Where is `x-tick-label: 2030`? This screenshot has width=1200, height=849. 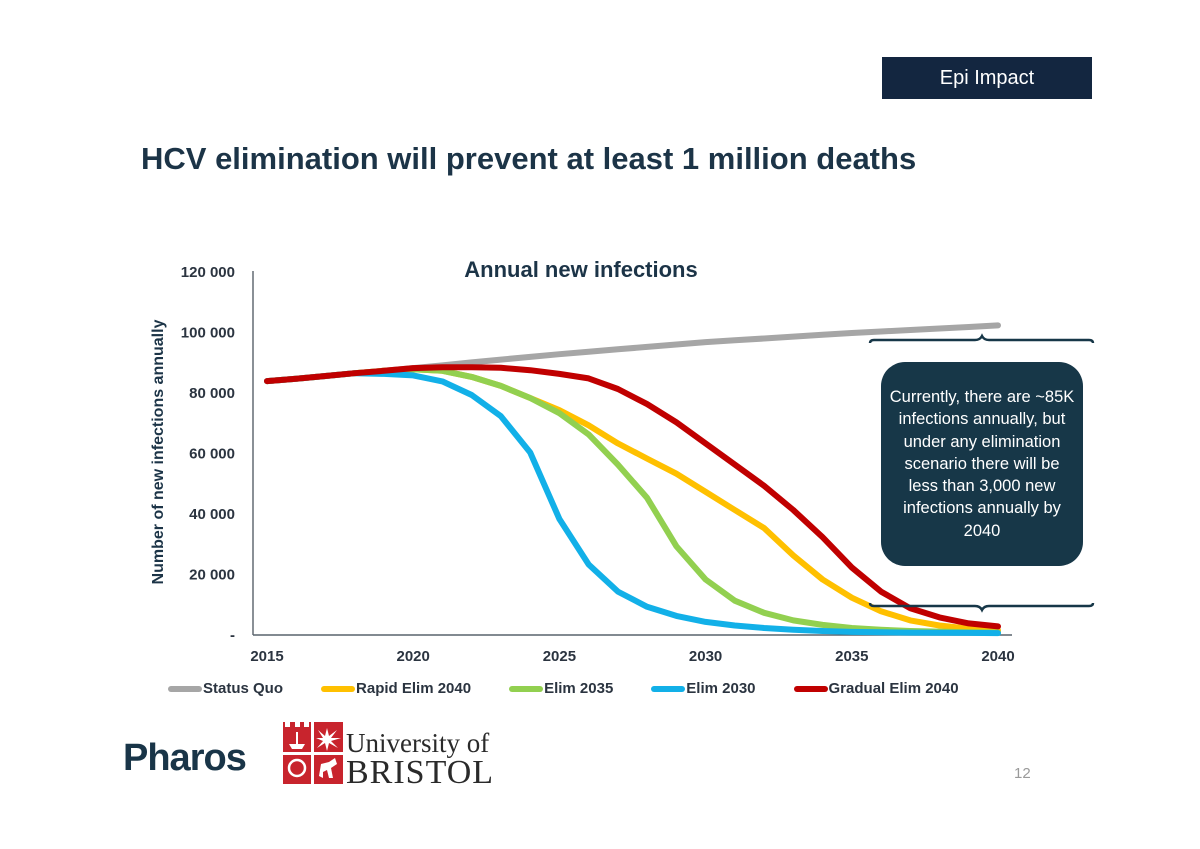
x-tick-label: 2030 is located at coordinates (705, 656).